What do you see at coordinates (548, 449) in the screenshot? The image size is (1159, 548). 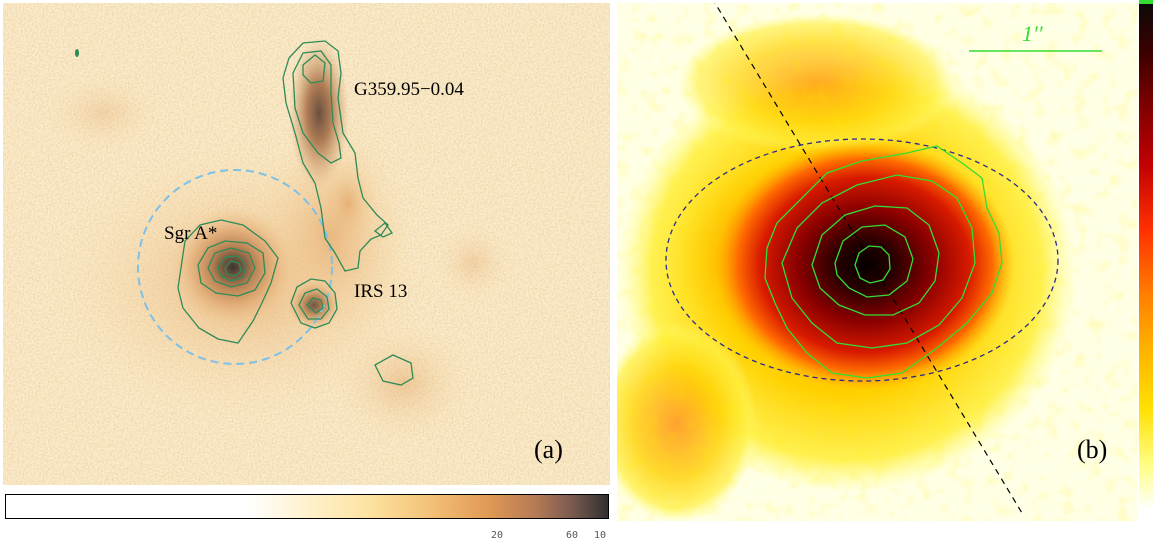 I see `panel-a-letter: (a)` at bounding box center [548, 449].